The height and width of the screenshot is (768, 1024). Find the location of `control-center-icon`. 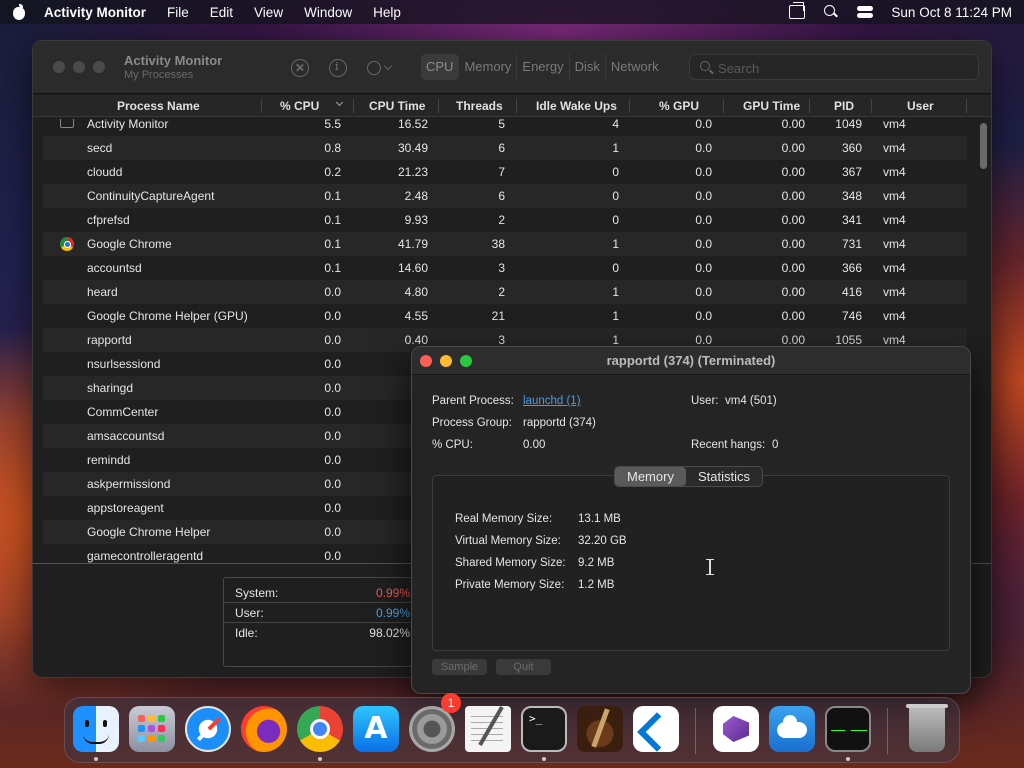

control-center-icon is located at coordinates (865, 12).